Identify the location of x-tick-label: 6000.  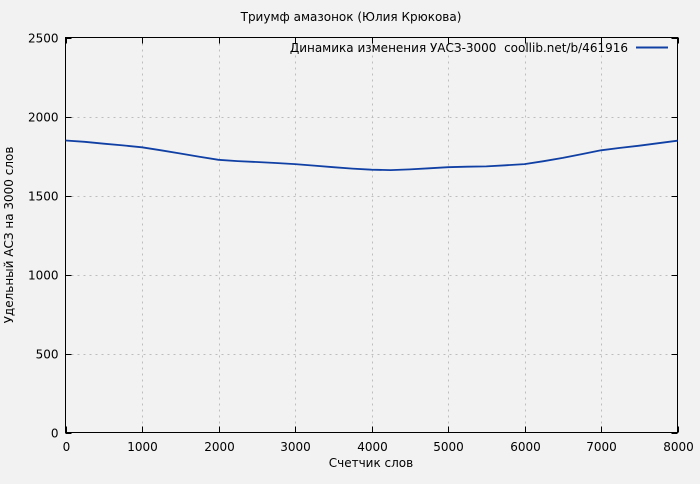
(525, 447).